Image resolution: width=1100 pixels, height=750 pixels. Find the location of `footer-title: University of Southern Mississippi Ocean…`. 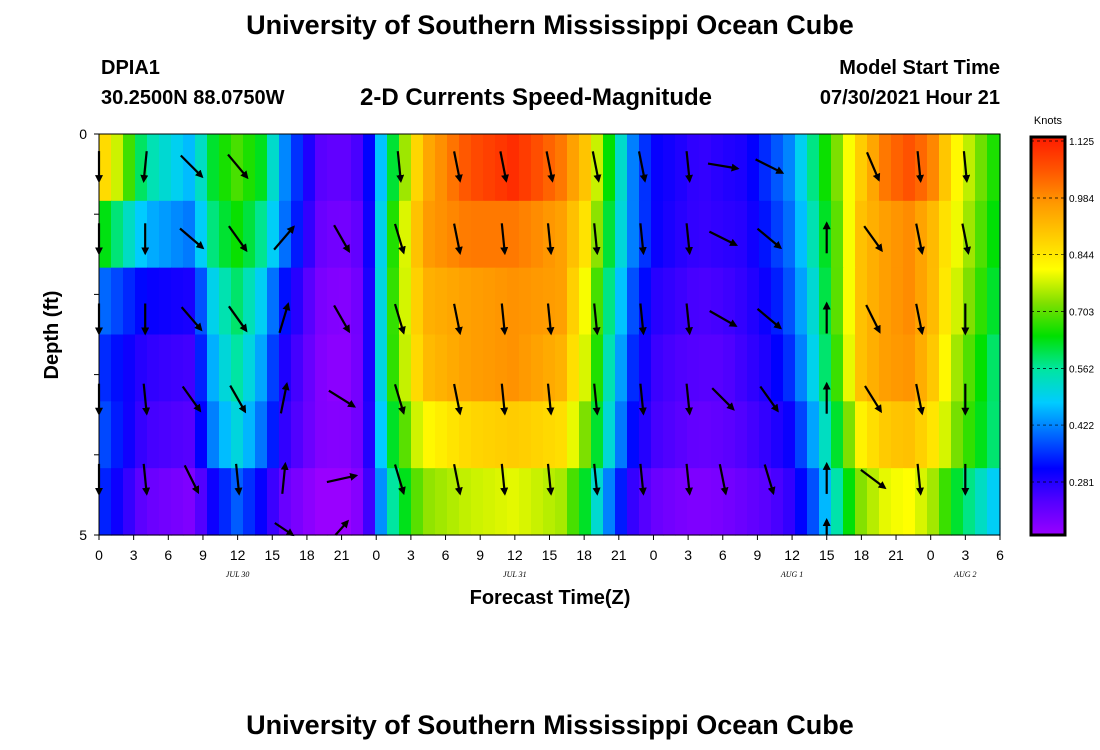

footer-title: University of Southern Mississippi Ocean… is located at coordinates (550, 725).